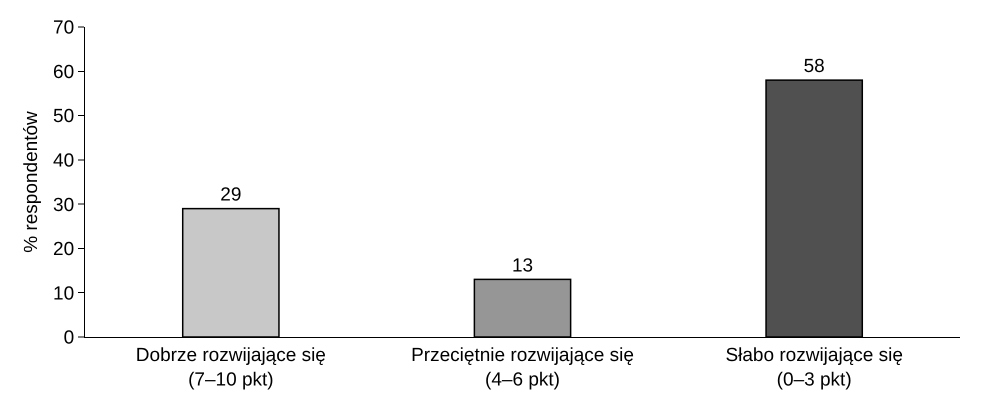 This screenshot has height=404, width=990. I want to click on y-tick-label: 10, so click(63, 293).